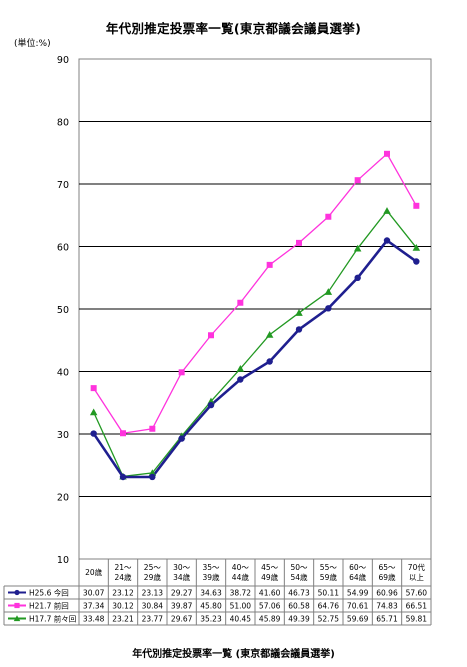 The image size is (467, 667). Describe the element at coordinates (123, 577) in the screenshot. I see `x-tick-label: 24歳` at that location.